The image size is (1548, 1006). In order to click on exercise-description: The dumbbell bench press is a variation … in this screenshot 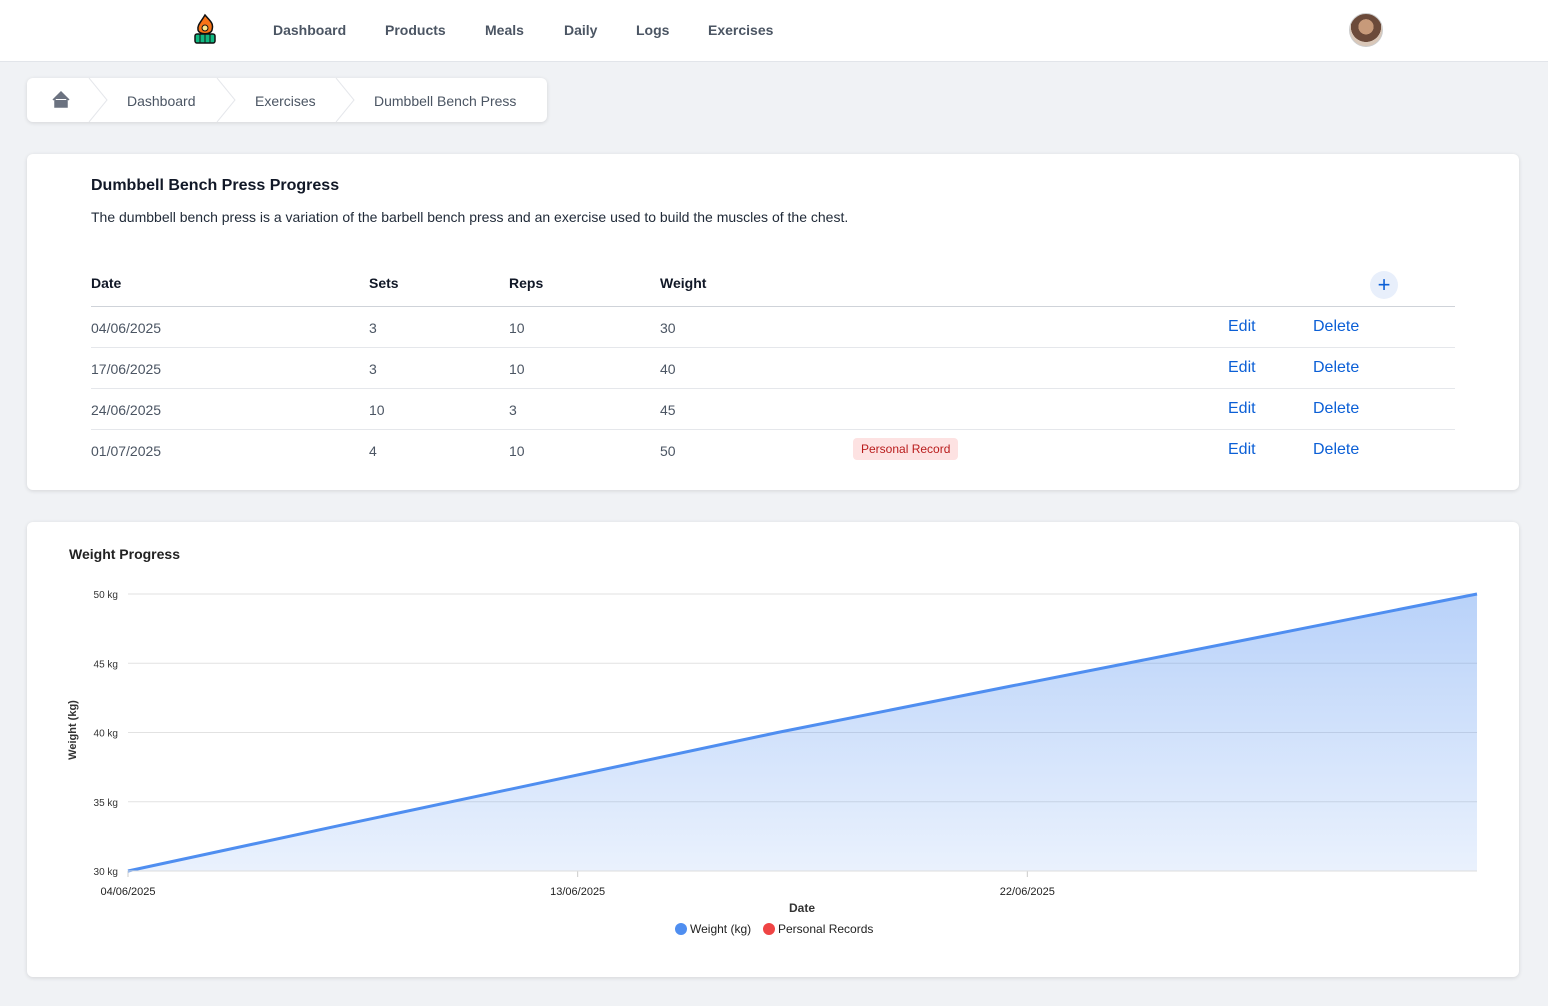, I will do `click(470, 217)`.